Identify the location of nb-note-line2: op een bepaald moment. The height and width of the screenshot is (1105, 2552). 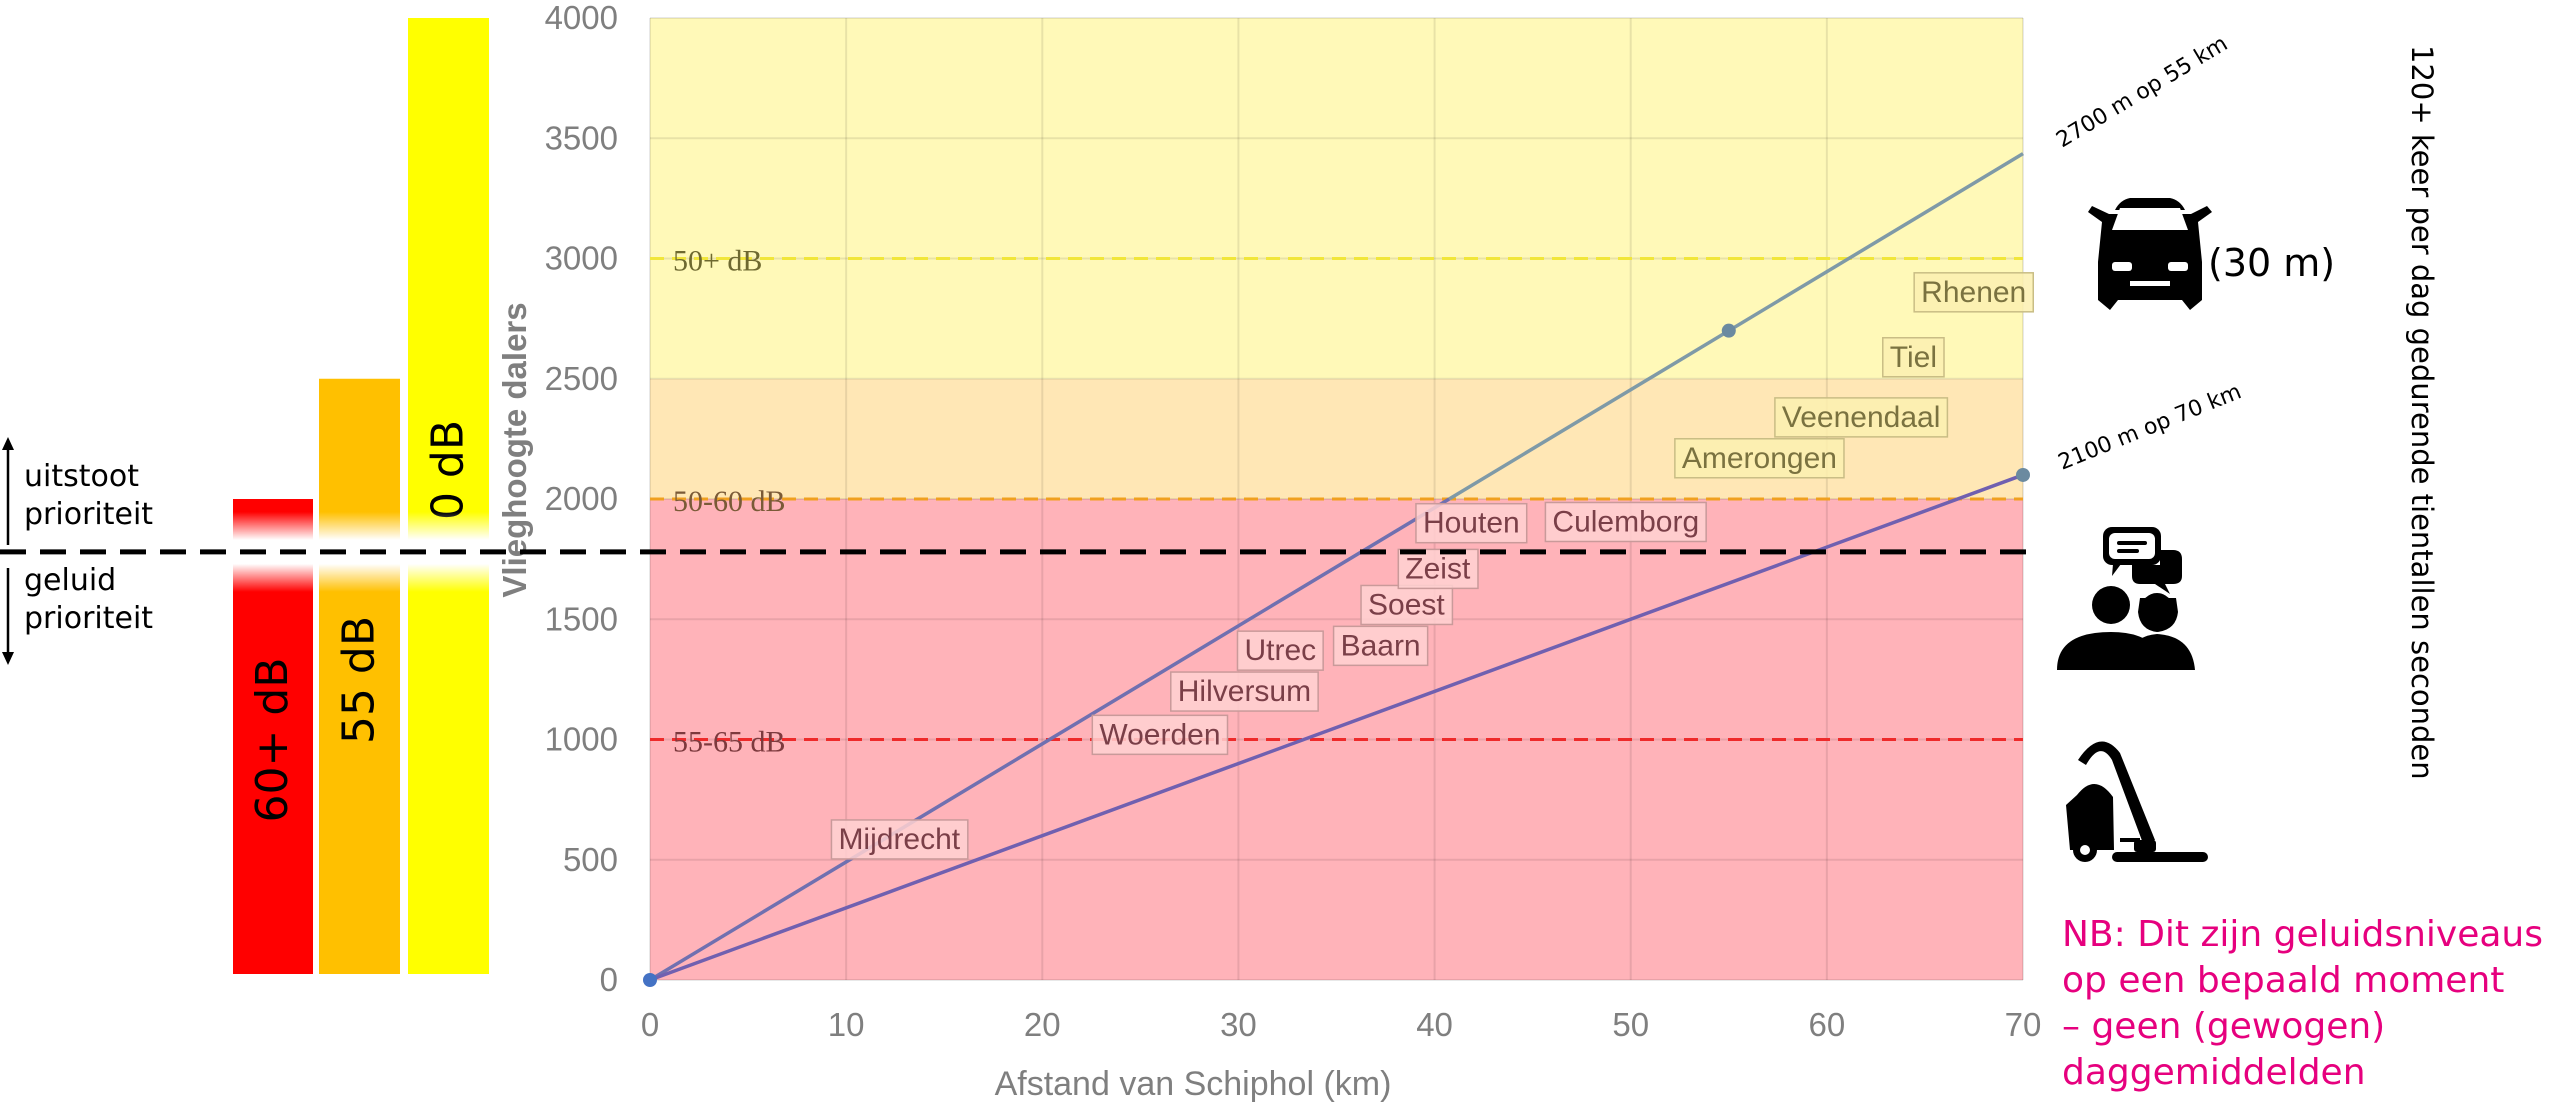
(2283, 980).